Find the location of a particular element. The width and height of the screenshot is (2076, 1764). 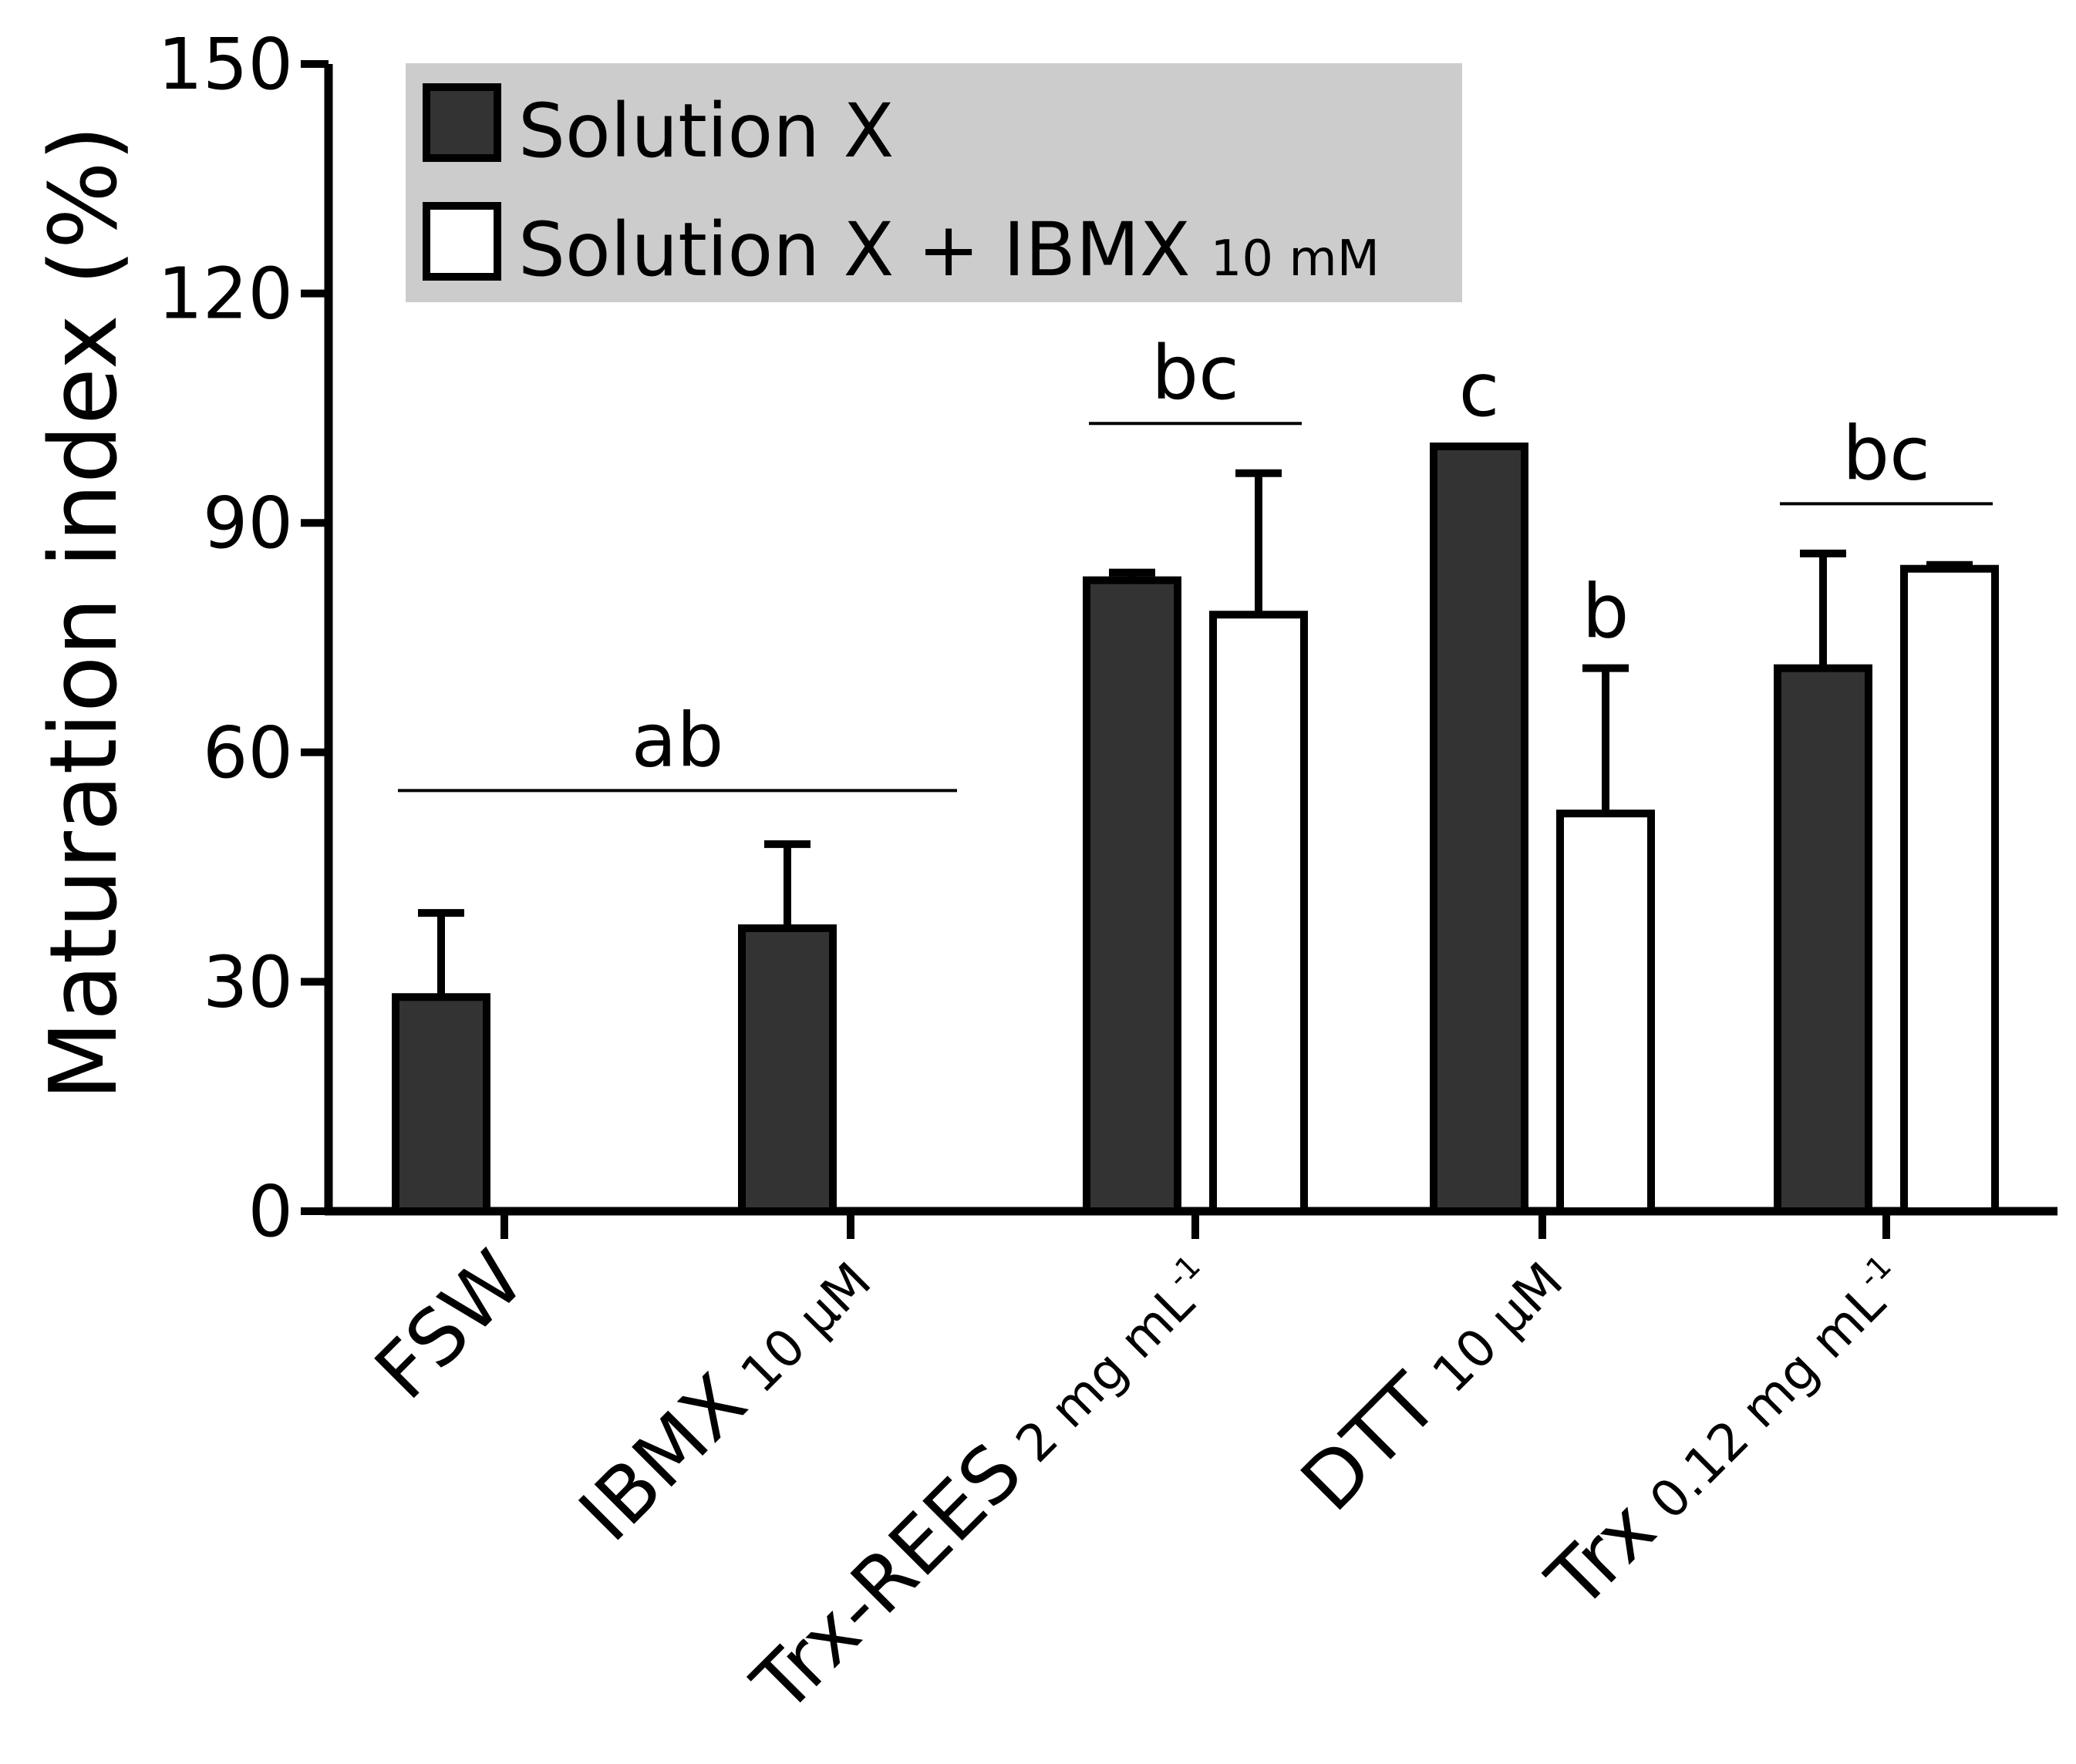

x-category-label: FSW is located at coordinates (449, 1325).